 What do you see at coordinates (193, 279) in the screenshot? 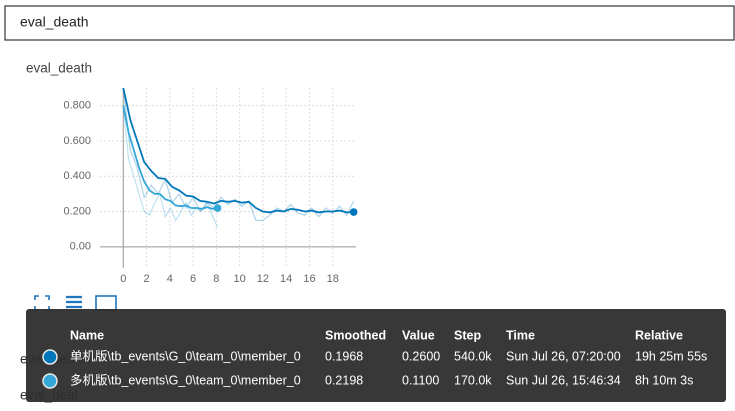
I see `x-tick-label: 6` at bounding box center [193, 279].